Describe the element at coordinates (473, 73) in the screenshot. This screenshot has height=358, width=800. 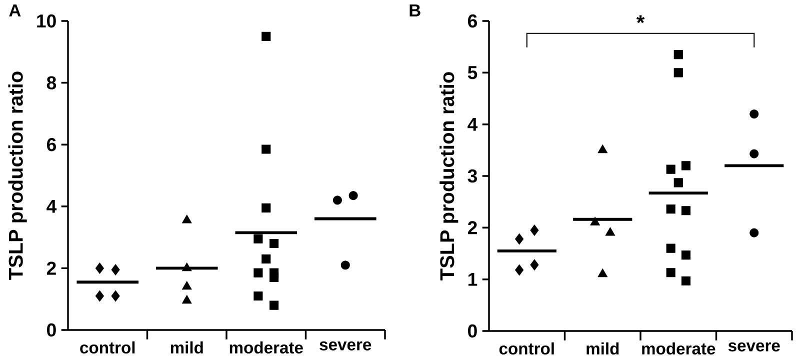
I see `y-tick-label: 5` at that location.